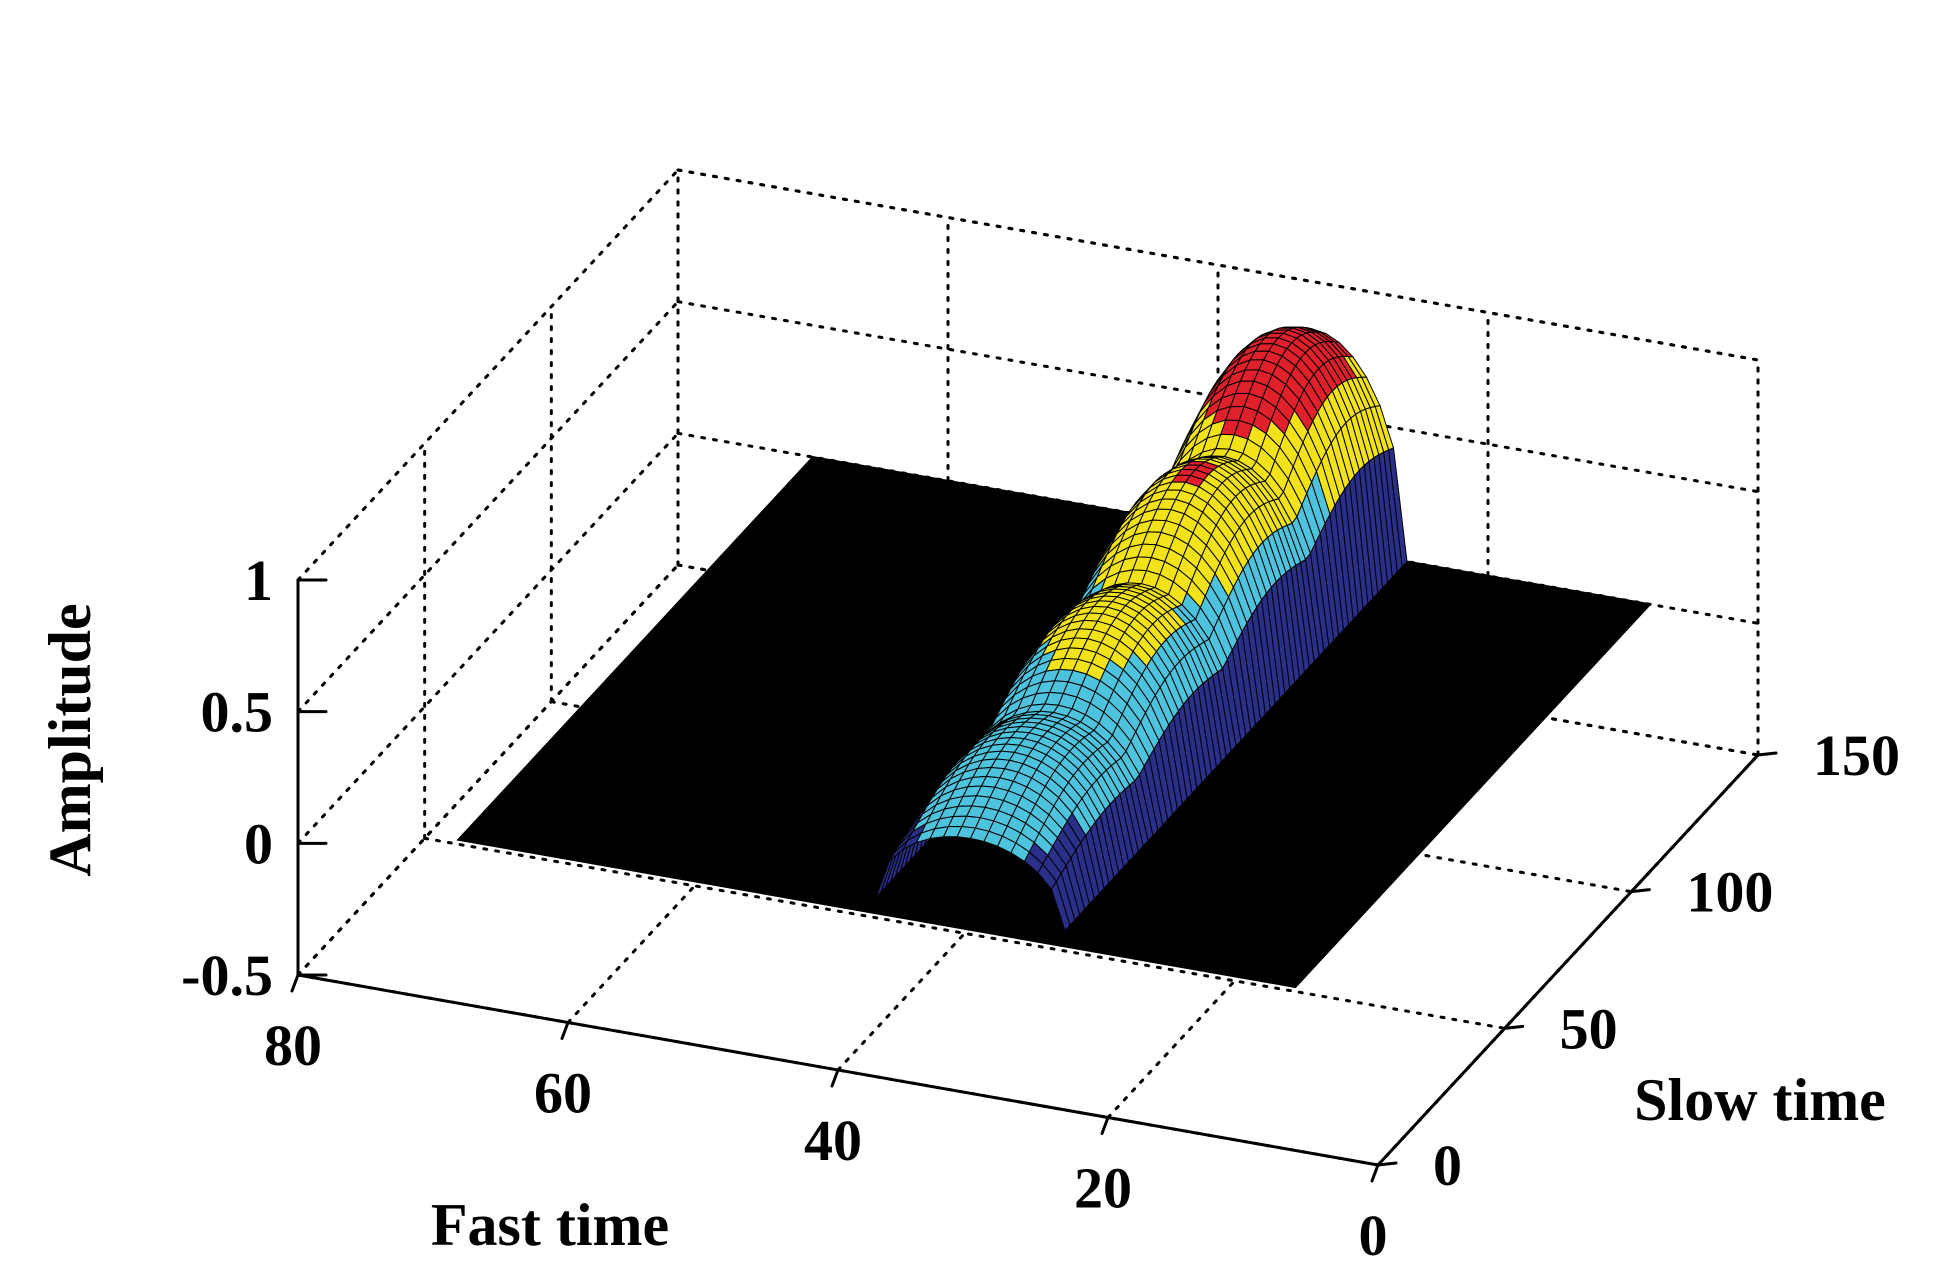 Image resolution: width=1956 pixels, height=1267 pixels. What do you see at coordinates (1760, 1100) in the screenshot?
I see `y-axis-label: Slow time` at bounding box center [1760, 1100].